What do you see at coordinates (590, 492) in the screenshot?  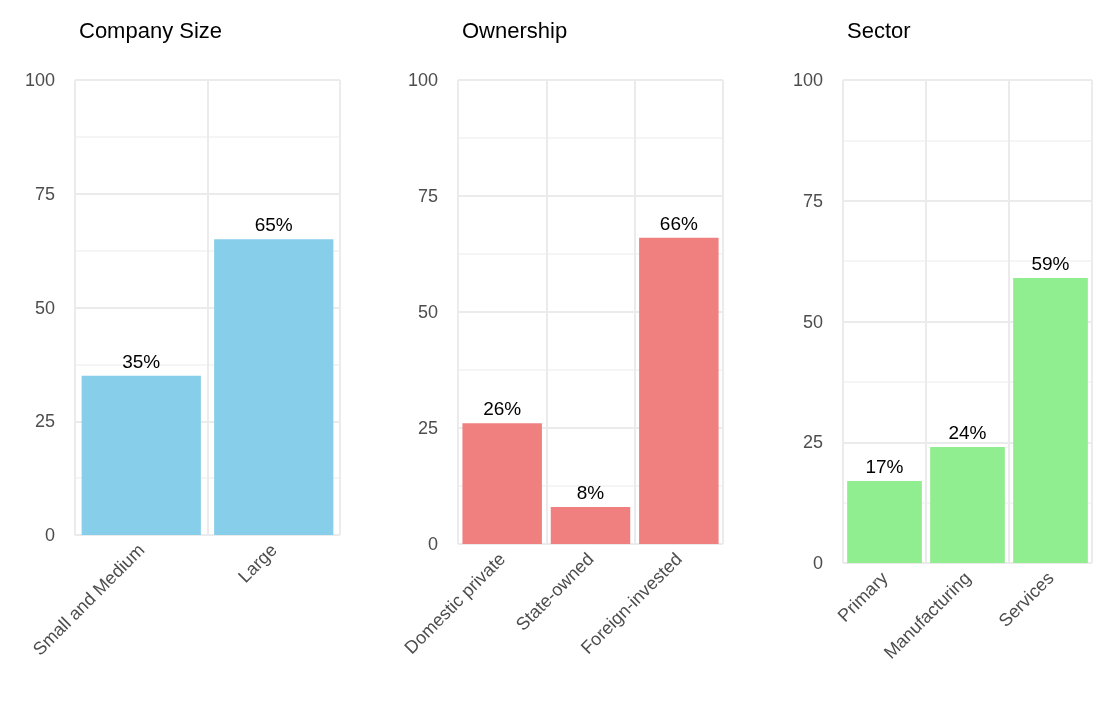 I see `data-label: 8%` at bounding box center [590, 492].